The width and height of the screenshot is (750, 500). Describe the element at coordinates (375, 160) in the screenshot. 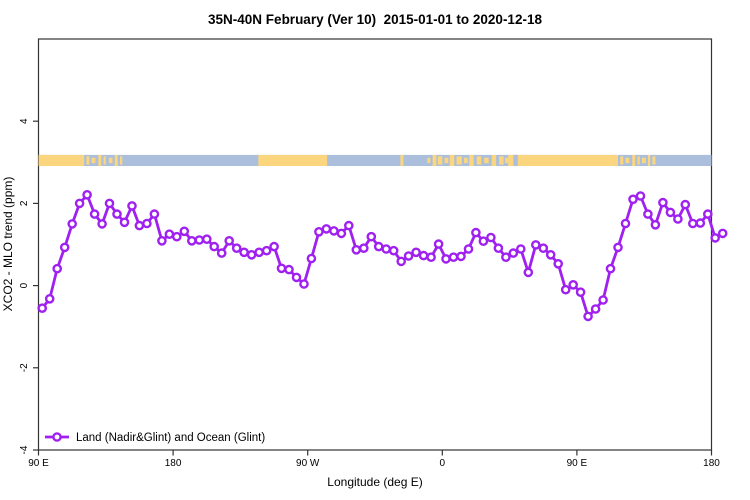

I see `land-ocean-band` at that location.